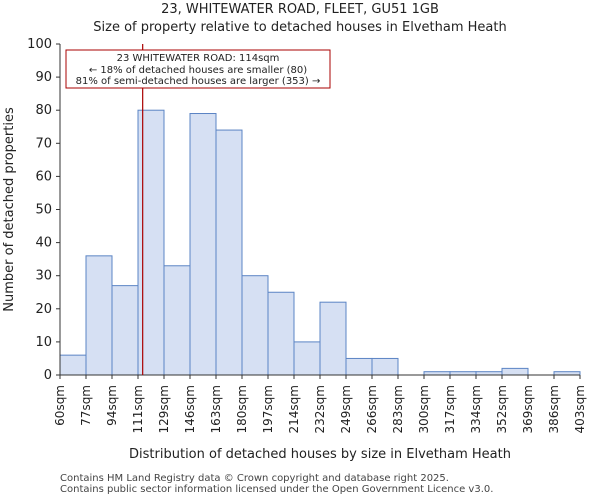  I want to click on y-tick-label: 70, so click(43, 143).